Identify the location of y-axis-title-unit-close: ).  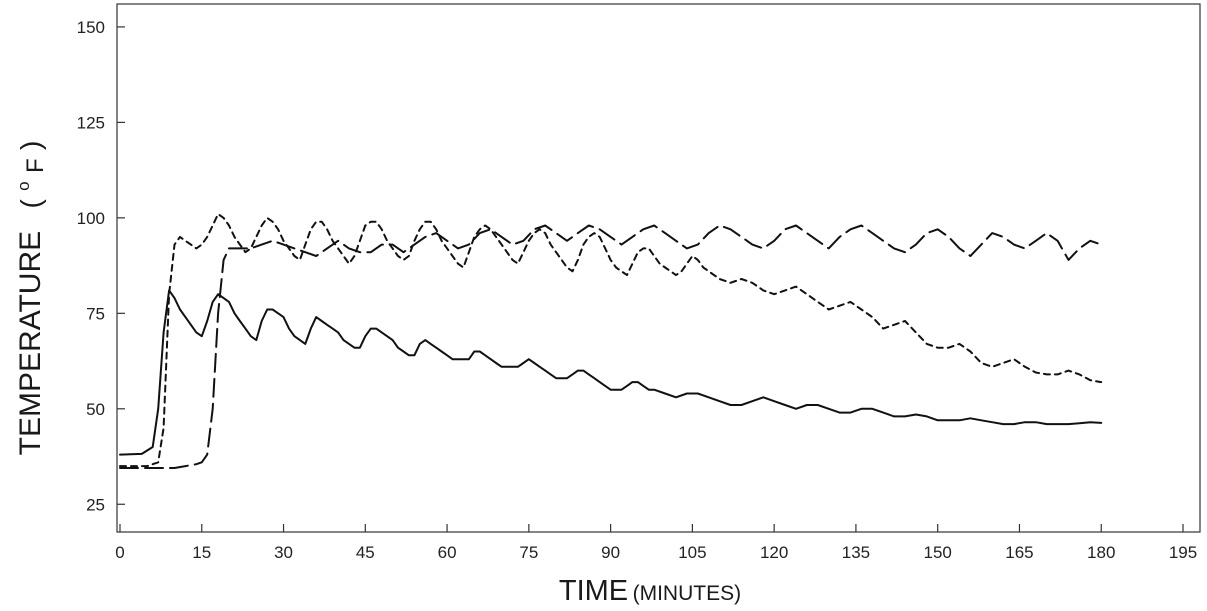
(30, 145).